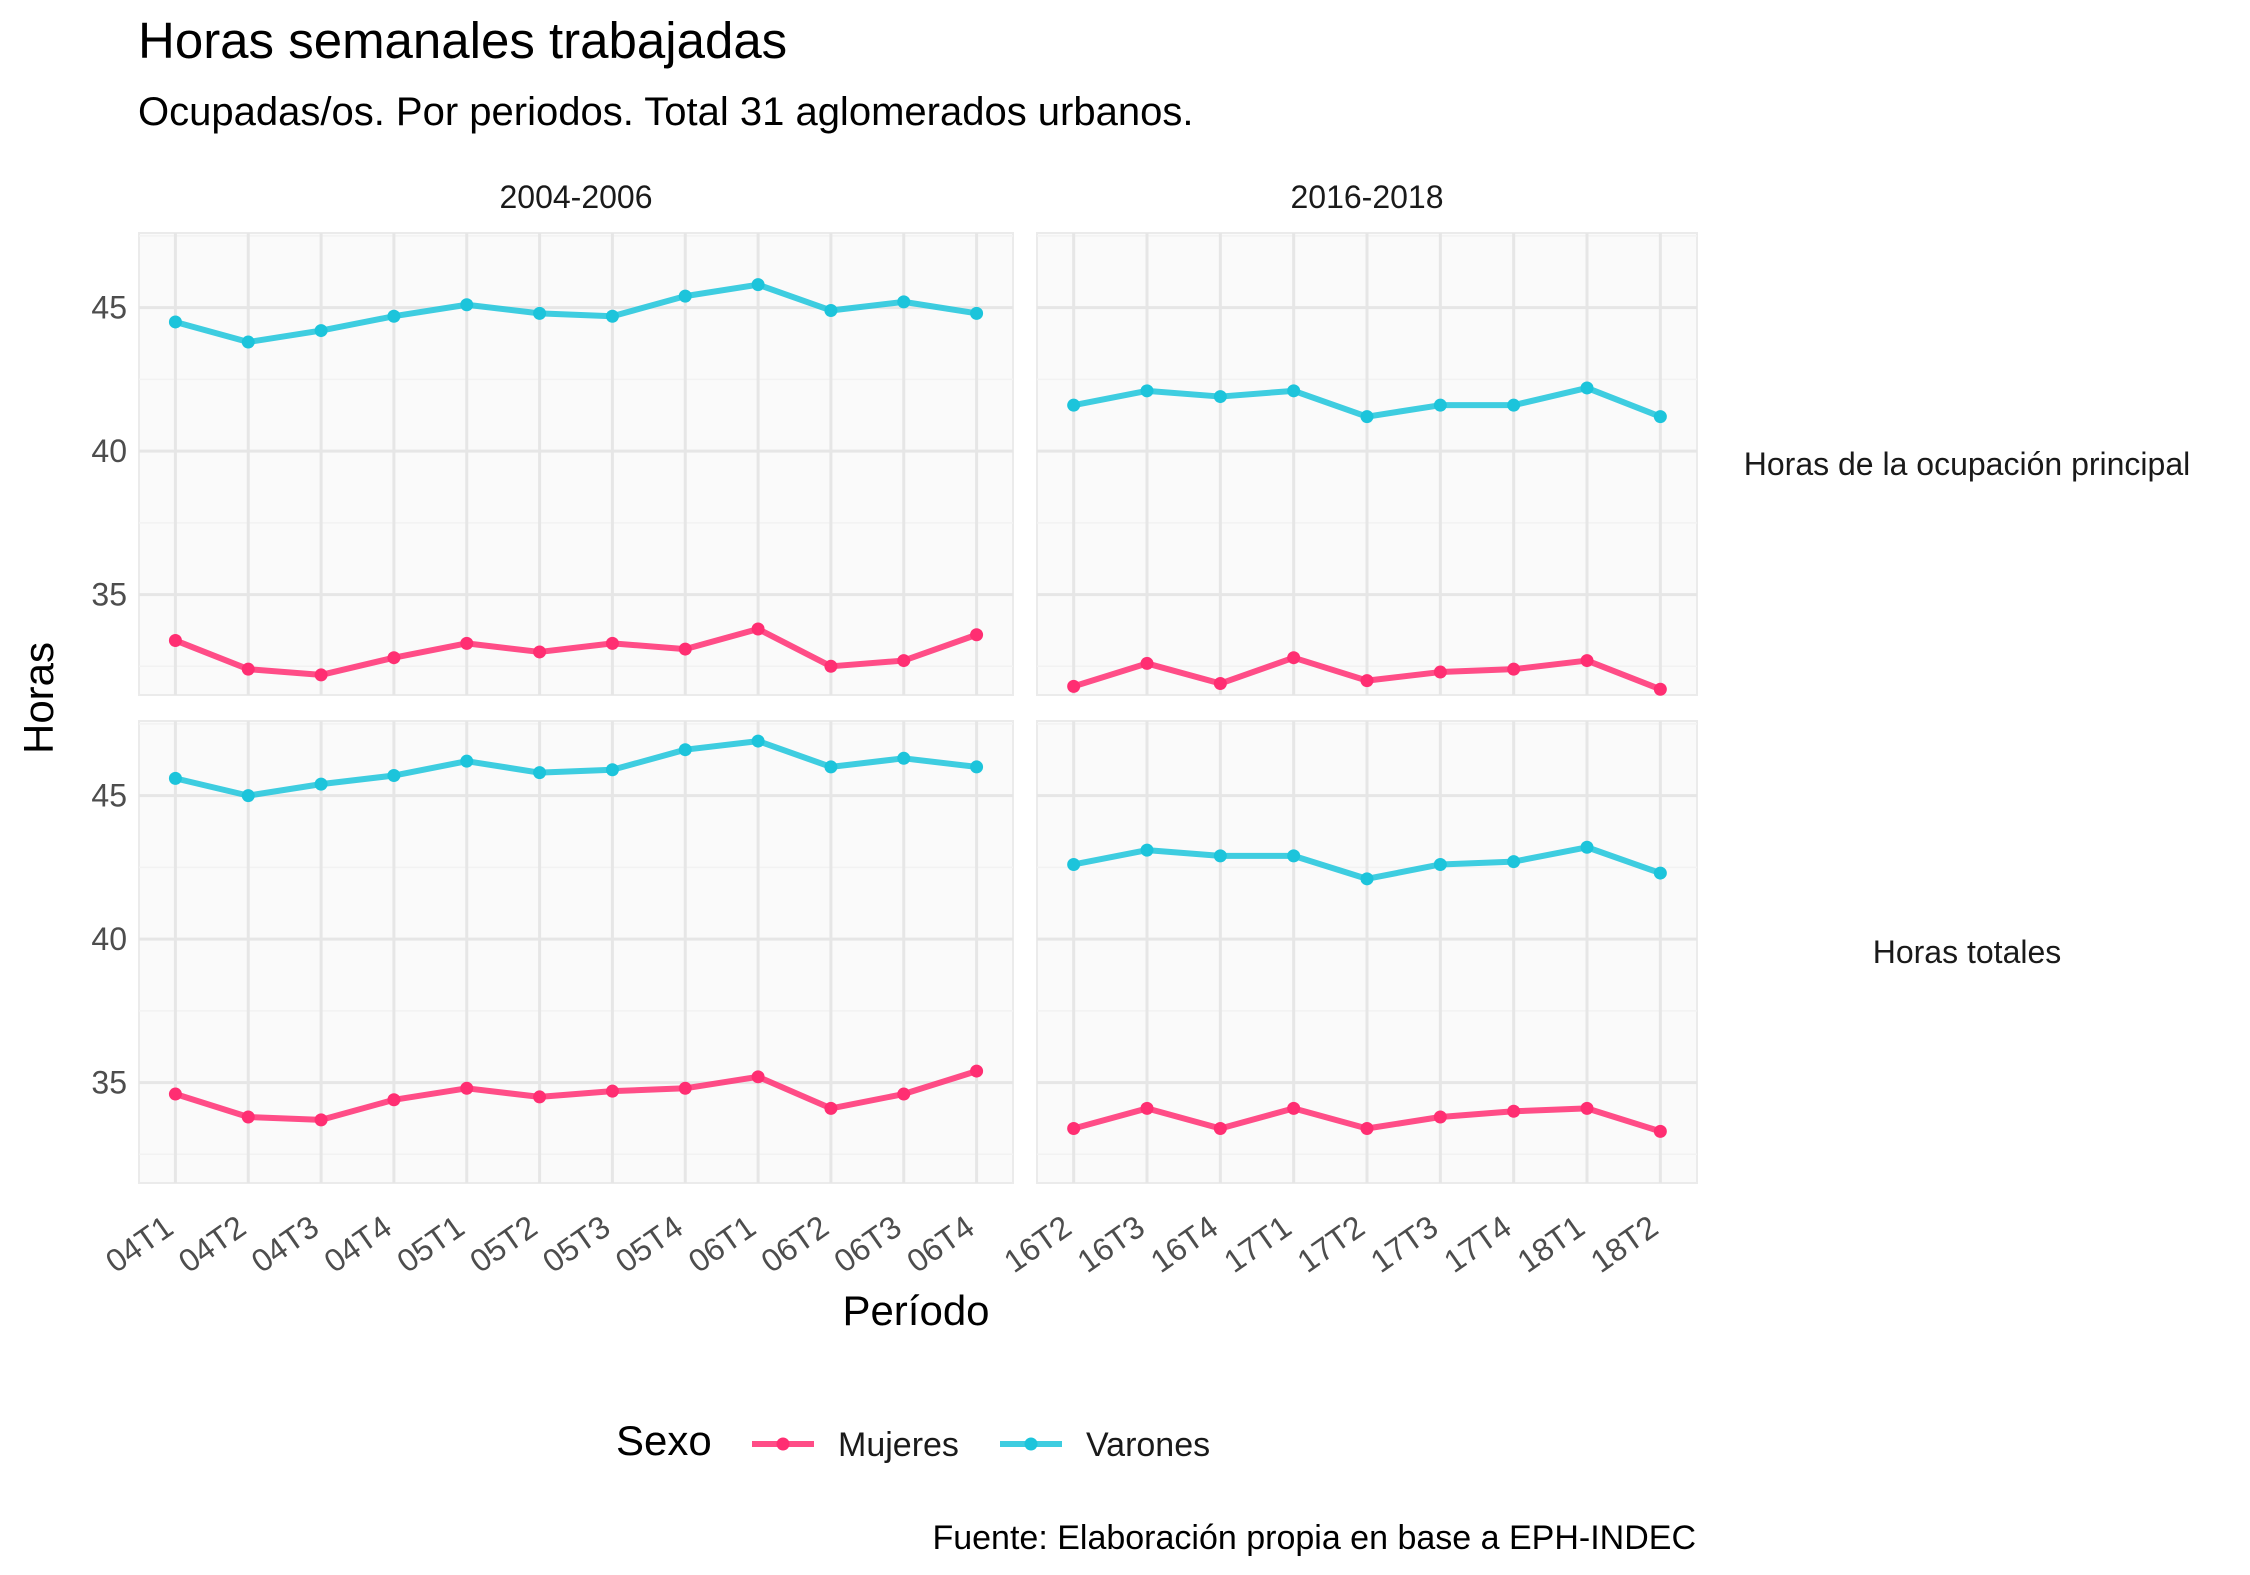 Image resolution: width=2250 pixels, height=1575 pixels. What do you see at coordinates (940, 1243) in the screenshot?
I see `x-tick-label: 06T4` at bounding box center [940, 1243].